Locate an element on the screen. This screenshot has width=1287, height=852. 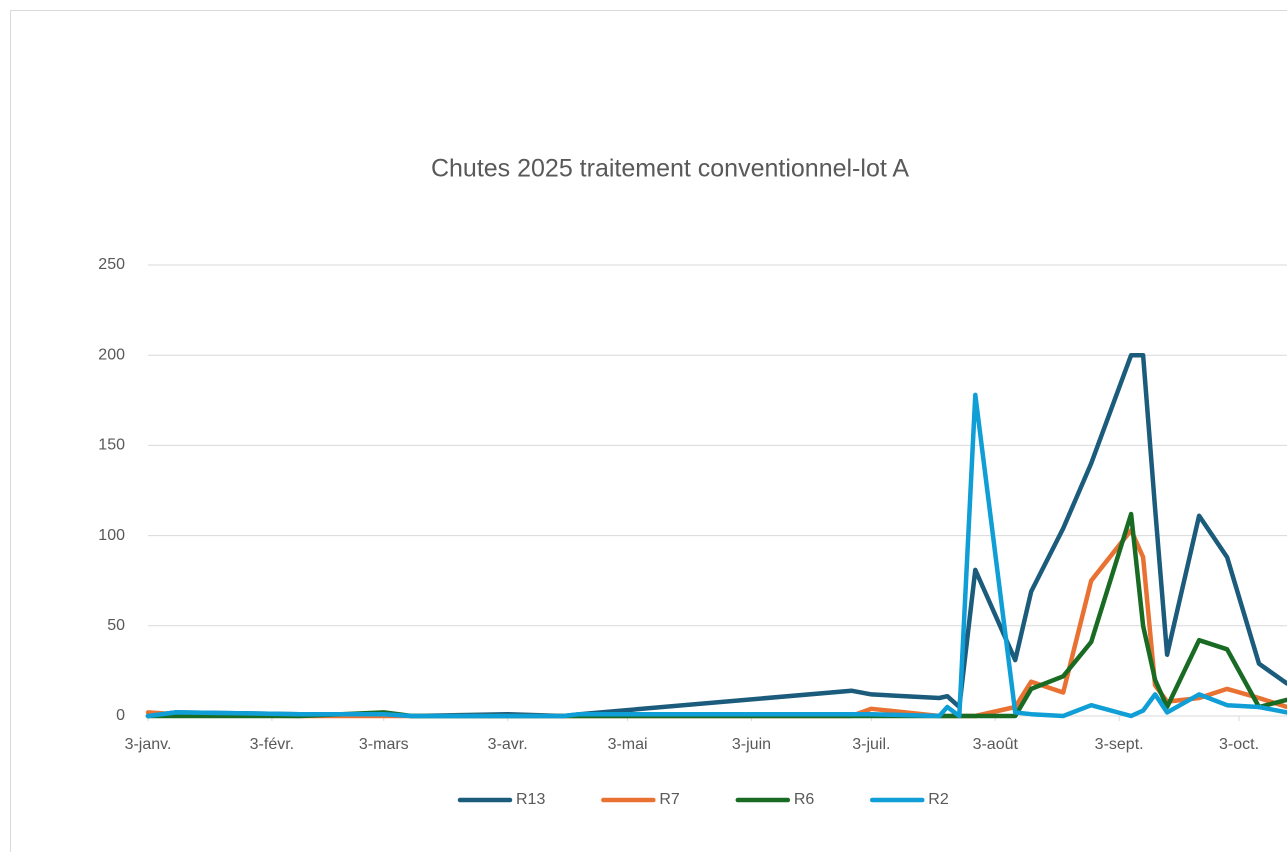
y-tick-label: 200 is located at coordinates (111, 354).